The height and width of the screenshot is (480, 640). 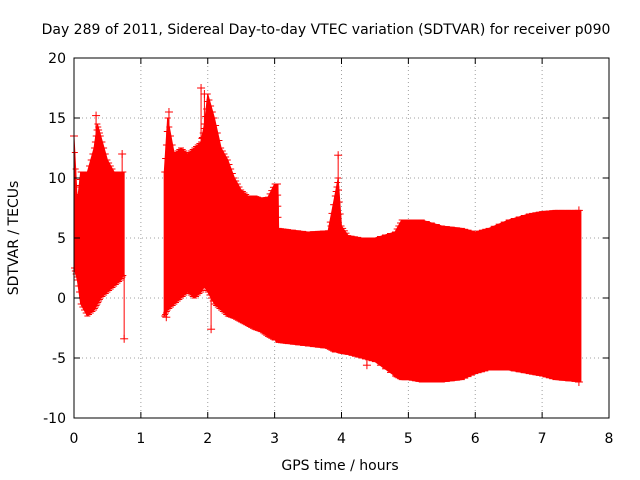 What do you see at coordinates (57, 59) in the screenshot?
I see `y-tick-label: 20` at bounding box center [57, 59].